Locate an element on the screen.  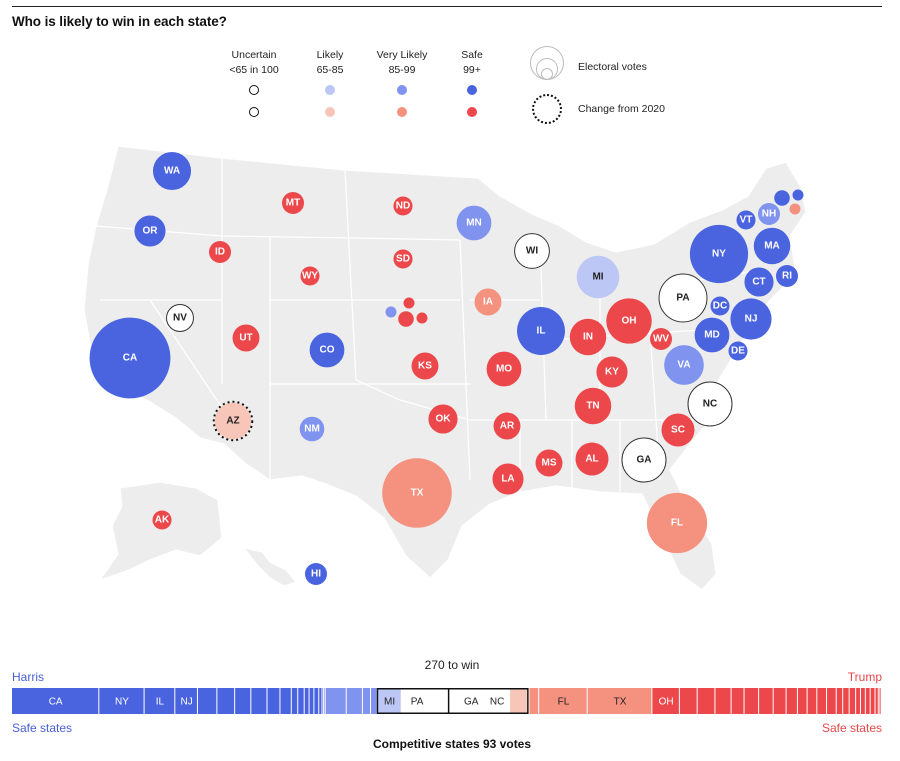
state-circle-ar is located at coordinates (507, 426).